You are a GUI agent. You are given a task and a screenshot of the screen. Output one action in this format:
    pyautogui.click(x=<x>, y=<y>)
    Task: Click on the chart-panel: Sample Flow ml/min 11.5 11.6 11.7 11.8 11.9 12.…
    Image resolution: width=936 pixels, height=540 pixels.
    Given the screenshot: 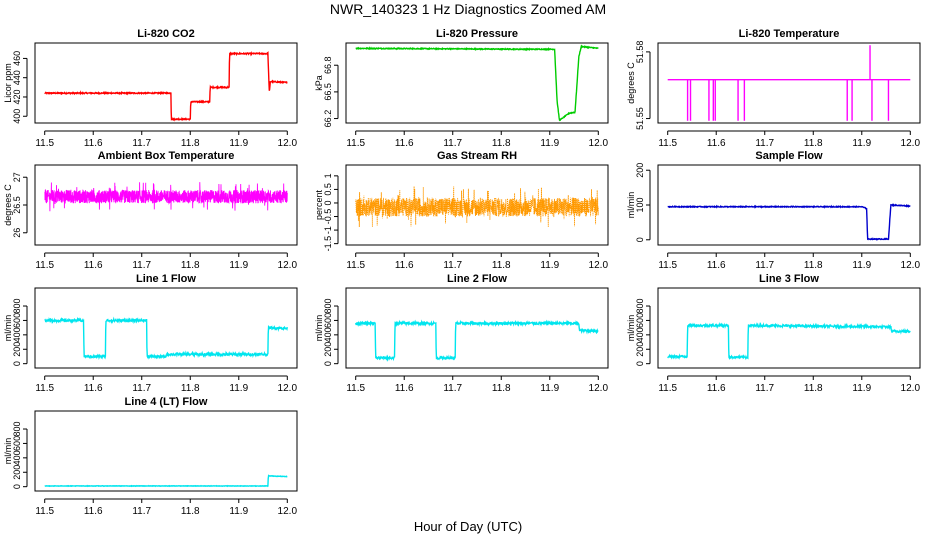 What is the action you would take?
    pyautogui.click(x=773, y=210)
    